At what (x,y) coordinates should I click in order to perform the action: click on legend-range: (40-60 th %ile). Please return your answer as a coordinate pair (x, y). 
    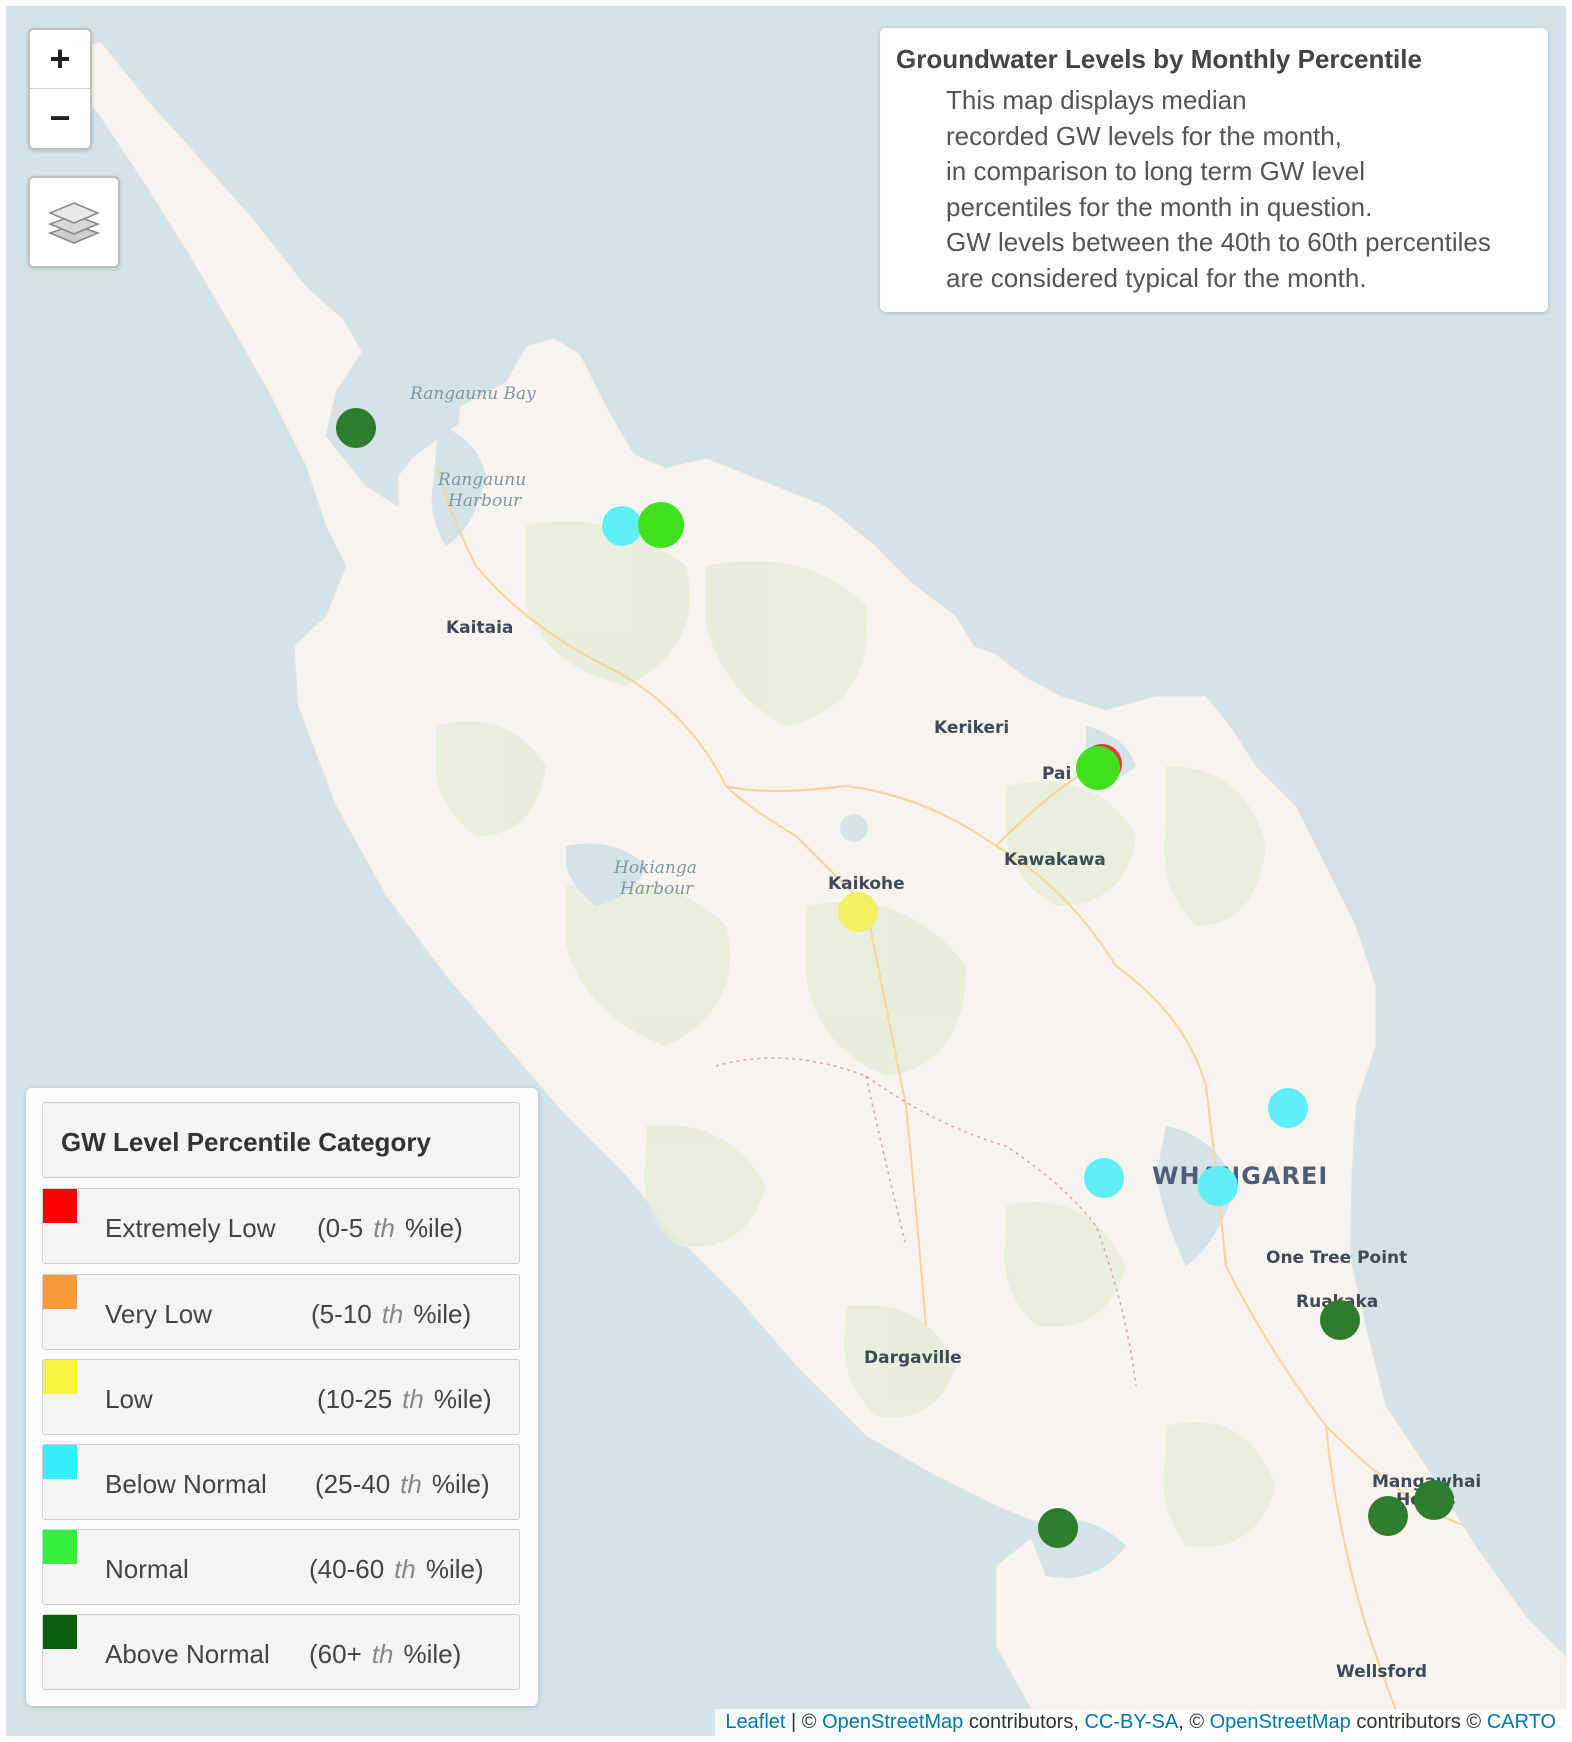
    Looking at the image, I should click on (396, 1569).